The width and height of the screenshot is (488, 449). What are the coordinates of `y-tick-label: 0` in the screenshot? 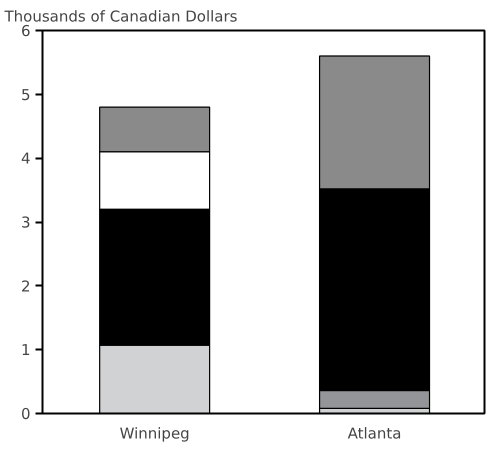 It's located at (25, 414).